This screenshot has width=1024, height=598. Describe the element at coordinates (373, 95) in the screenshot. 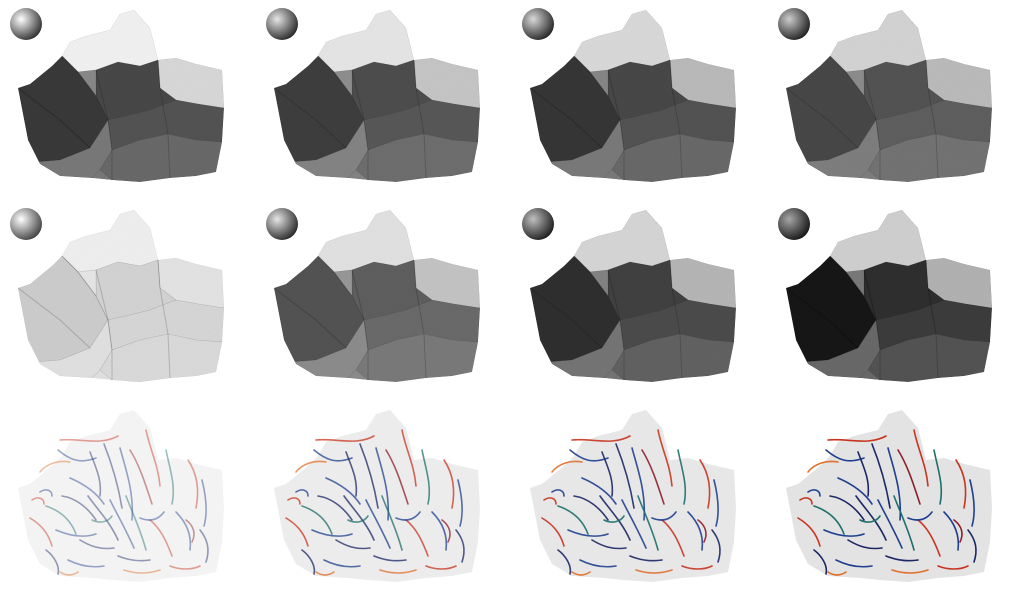

I see `panel-r1-c2` at that location.